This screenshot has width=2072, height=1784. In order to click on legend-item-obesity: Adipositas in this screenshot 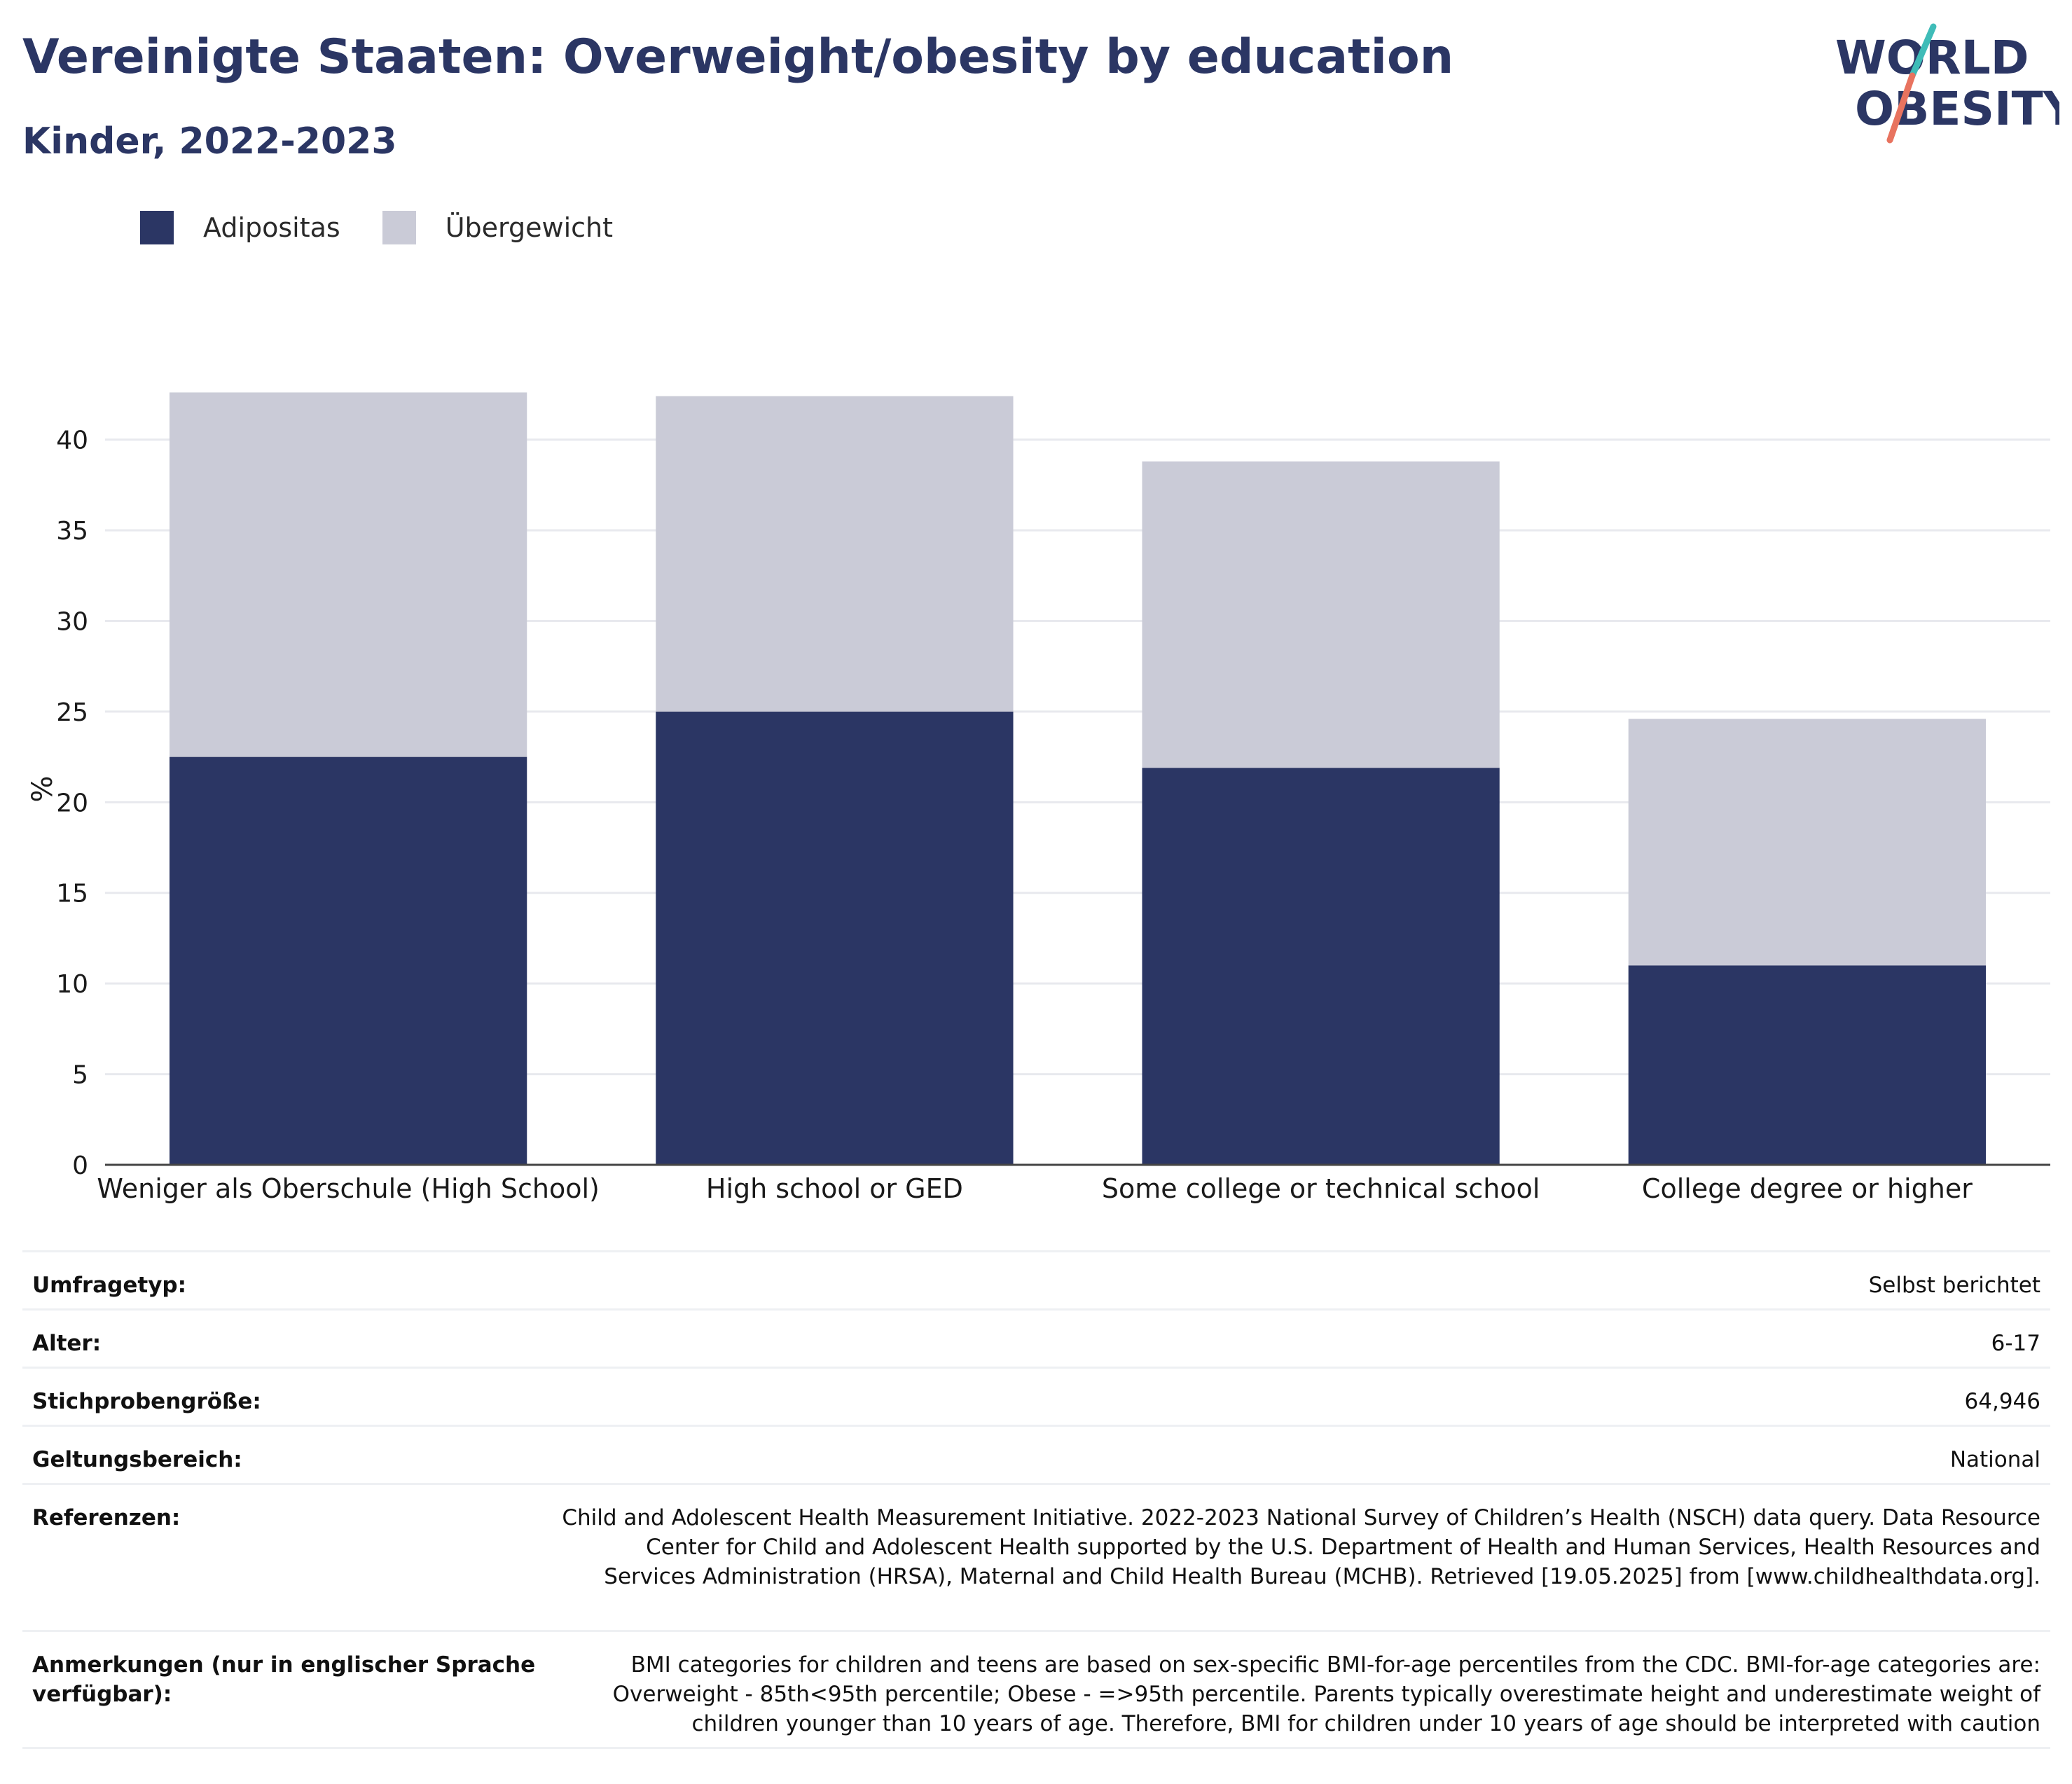, I will do `click(240, 228)`.